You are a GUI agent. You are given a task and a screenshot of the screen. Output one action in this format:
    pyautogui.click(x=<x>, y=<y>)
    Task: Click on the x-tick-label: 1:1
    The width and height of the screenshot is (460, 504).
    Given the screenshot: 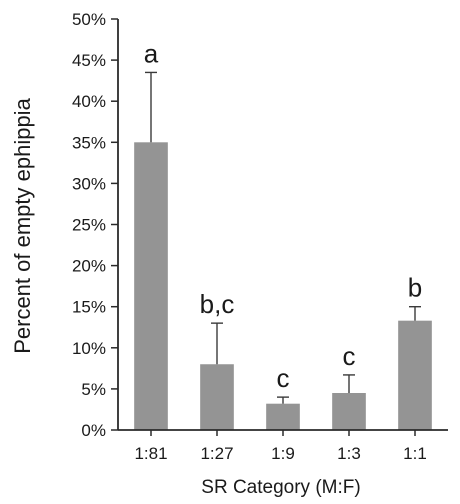 What is the action you would take?
    pyautogui.click(x=415, y=453)
    